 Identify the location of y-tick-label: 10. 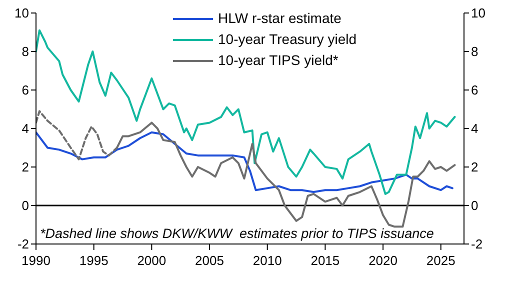
(21, 13).